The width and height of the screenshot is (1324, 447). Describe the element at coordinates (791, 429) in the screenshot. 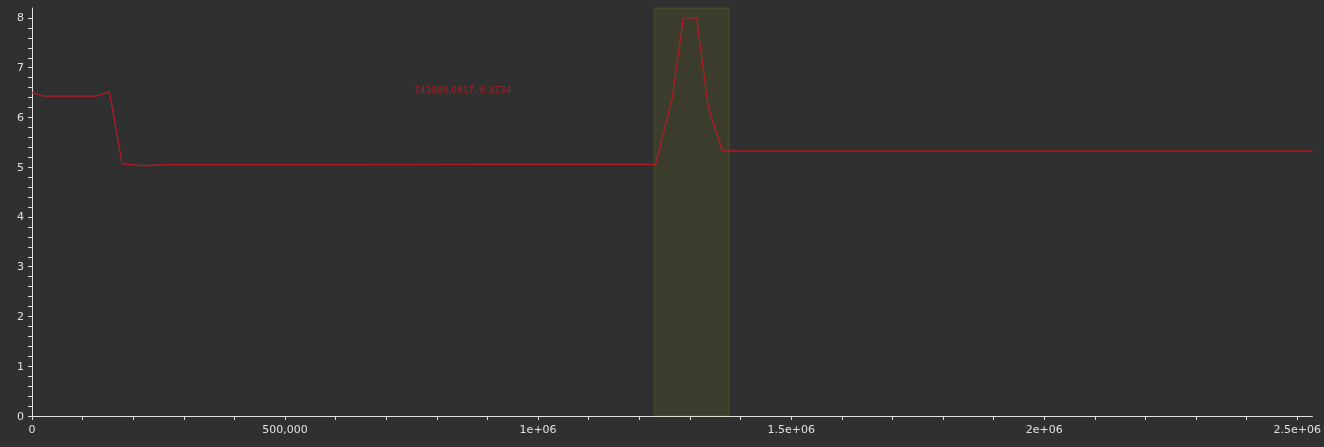

I see `x-tick-label: 1.5e+06` at that location.